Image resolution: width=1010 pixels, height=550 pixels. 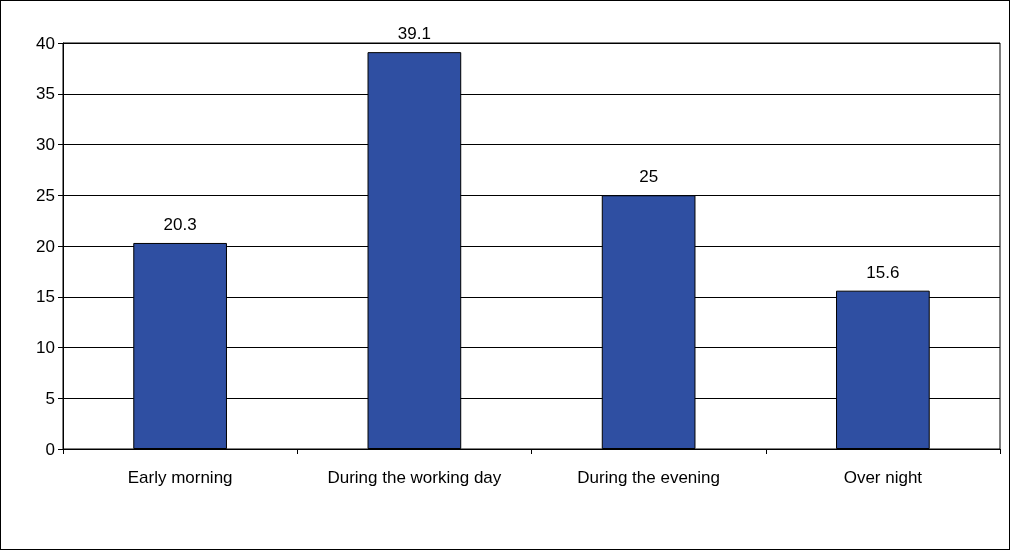 I want to click on y-tick-label: 15, so click(x=45, y=297).